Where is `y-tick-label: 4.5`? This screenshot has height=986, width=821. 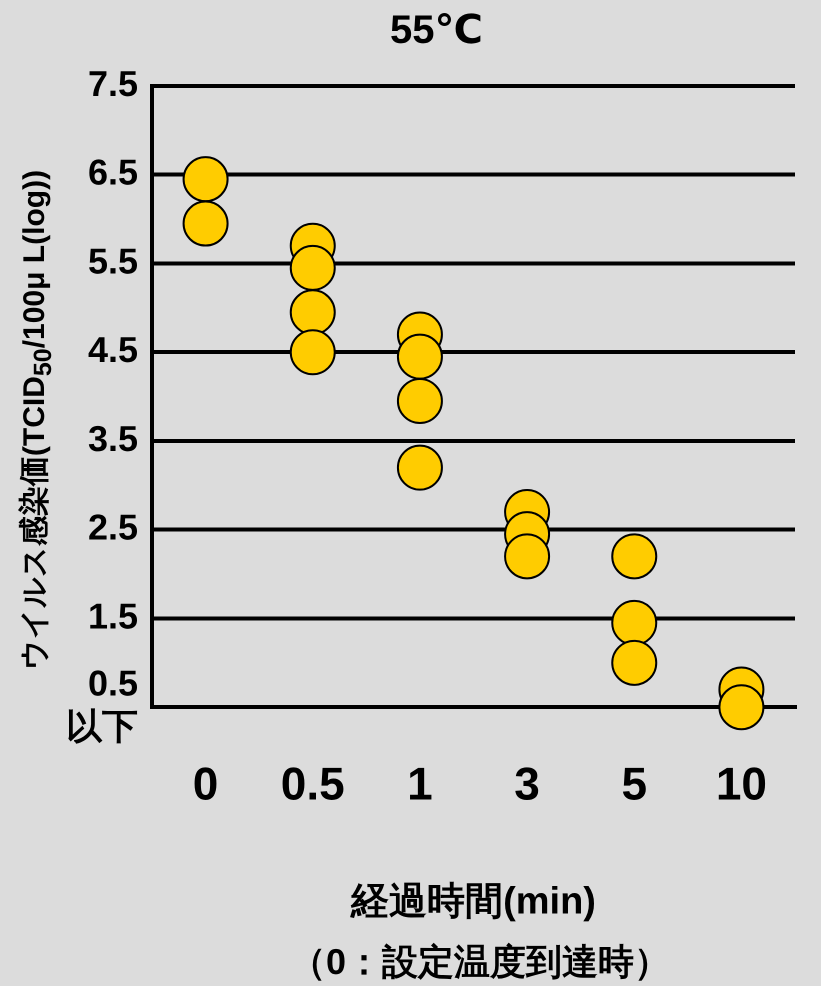 y-tick-label: 4.5 is located at coordinates (113, 349).